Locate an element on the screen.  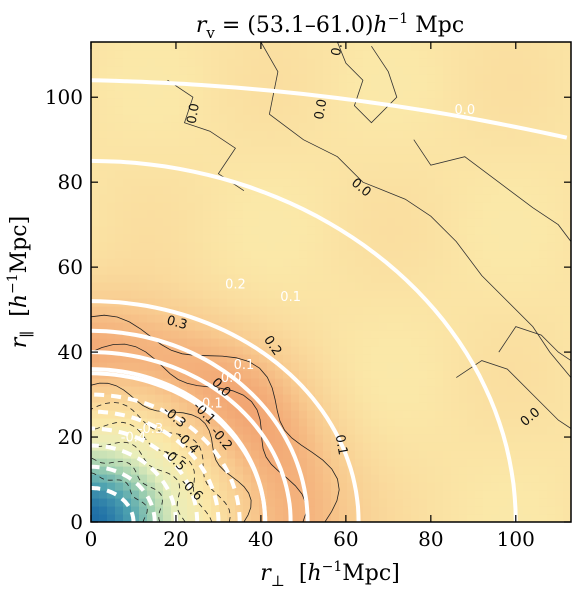
ylabel-unit-h: h is located at coordinates (19, 301).